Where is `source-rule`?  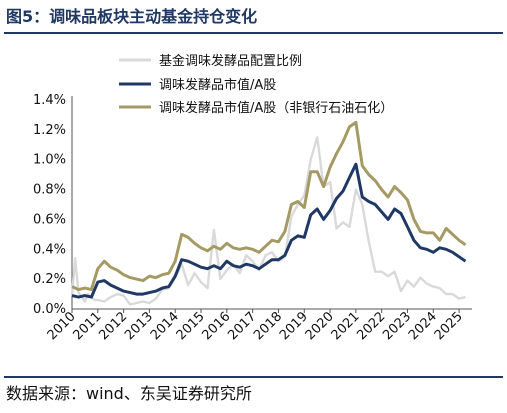 source-rule is located at coordinates (253, 377).